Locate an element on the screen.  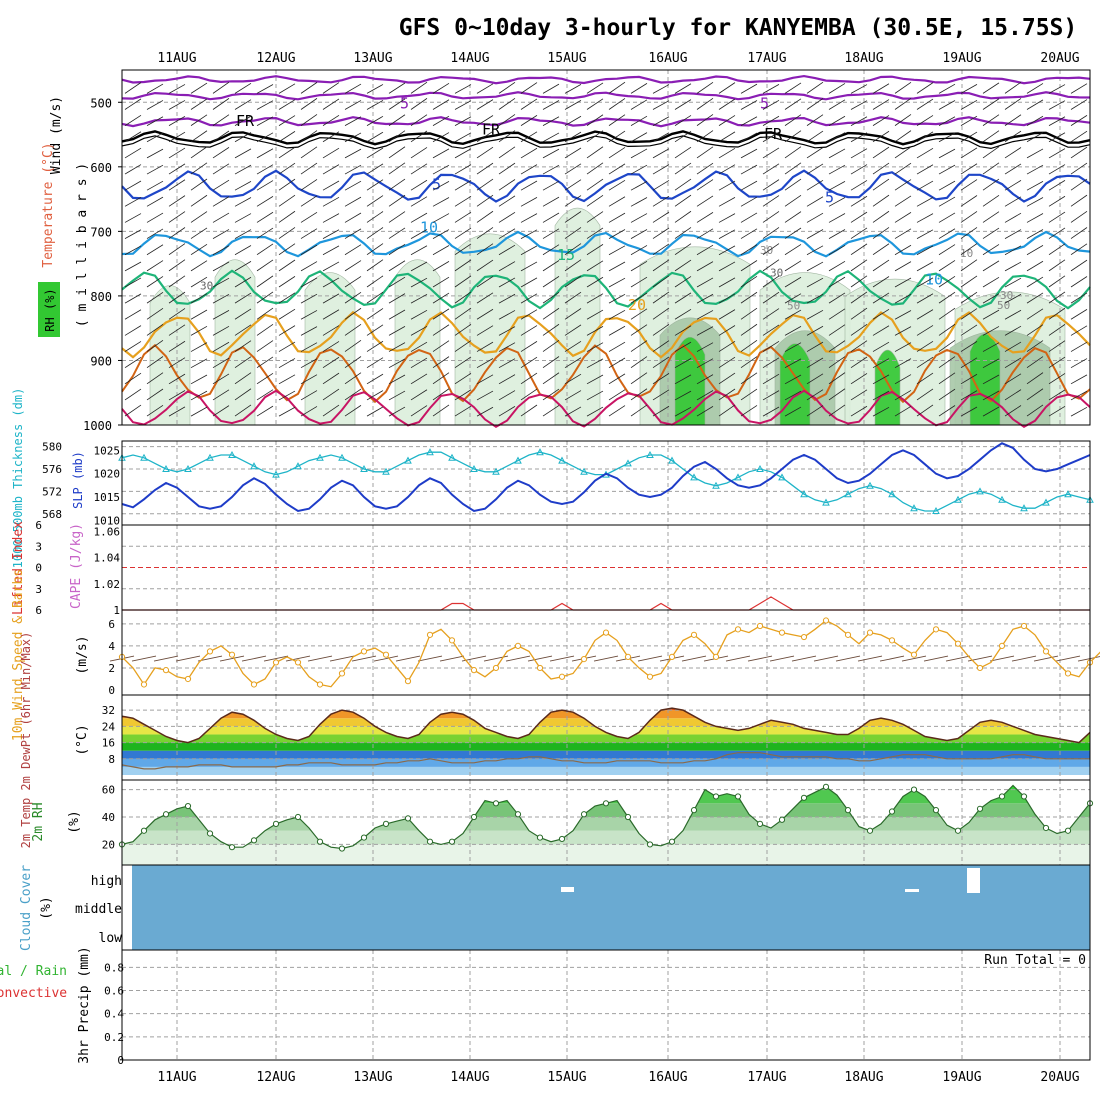
surface-wind-barb is located at coordinates (650, 658).